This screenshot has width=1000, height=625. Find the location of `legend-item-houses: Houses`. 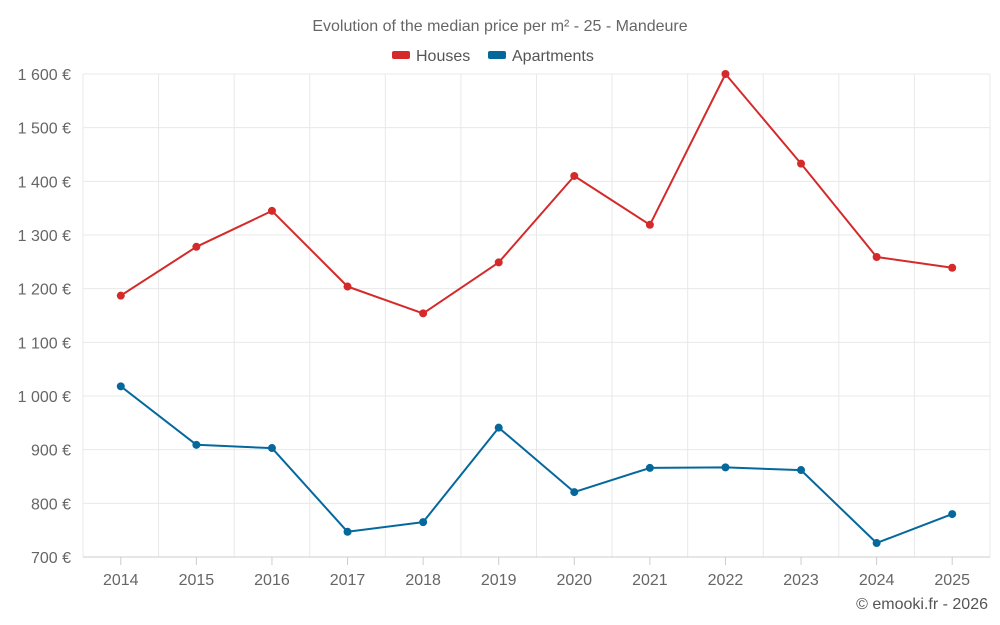

legend-item-houses: Houses is located at coordinates (431, 56).